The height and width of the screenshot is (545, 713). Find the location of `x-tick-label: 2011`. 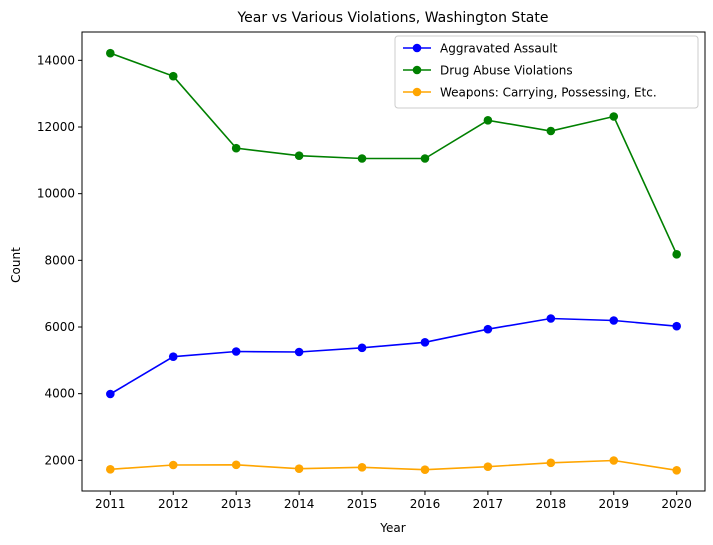

x-tick-label: 2011 is located at coordinates (110, 504).